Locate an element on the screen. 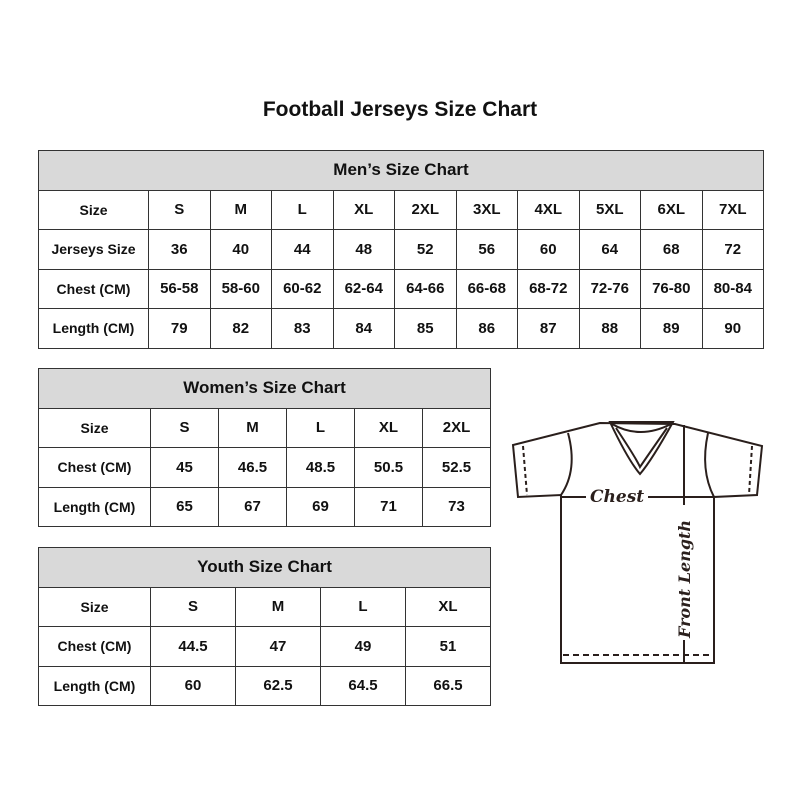 The height and width of the screenshot is (800, 800). table-row: Size S M L XL is located at coordinates (264, 606).